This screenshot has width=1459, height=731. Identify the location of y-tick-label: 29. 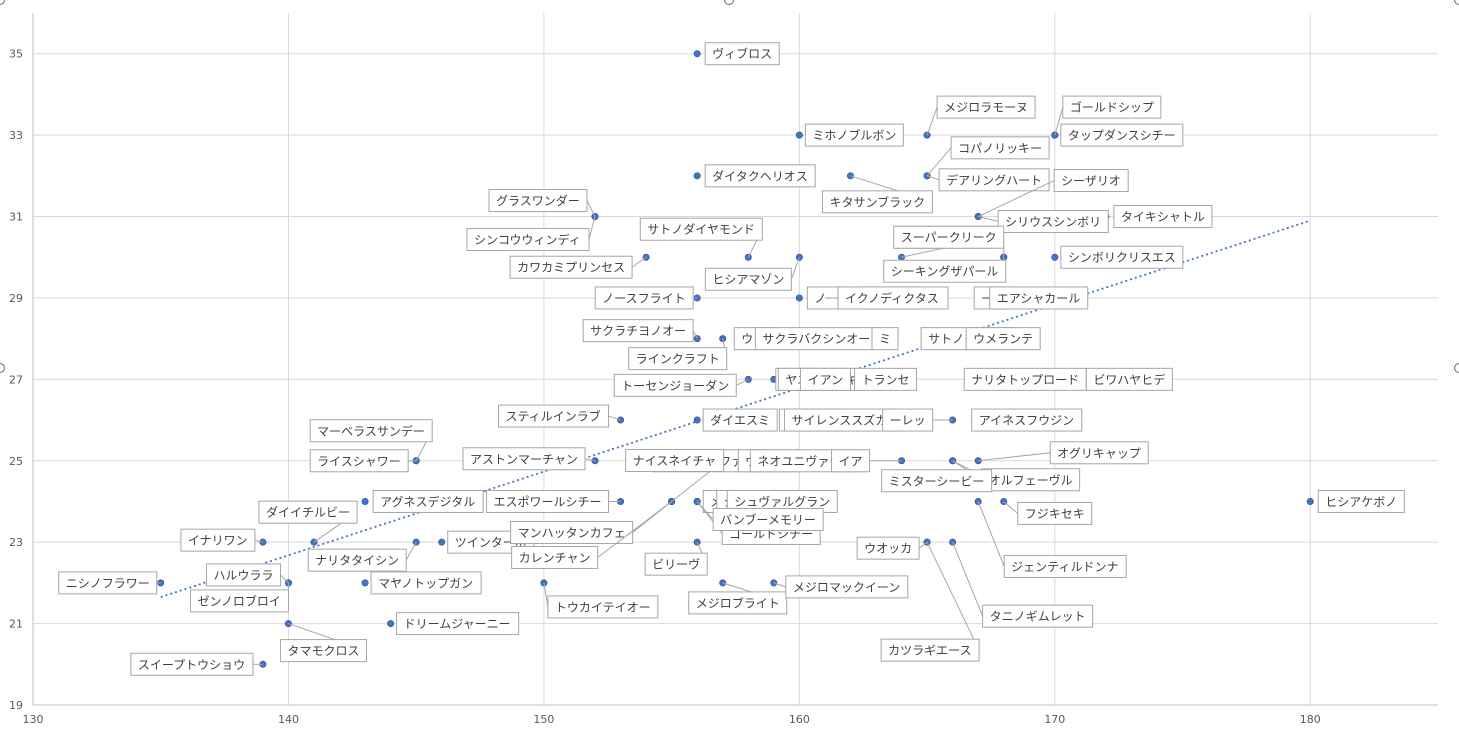
(16, 298).